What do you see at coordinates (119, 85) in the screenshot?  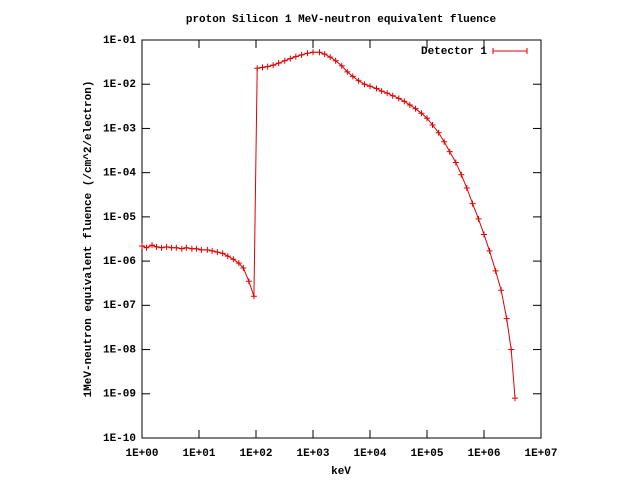 I see `y-tick-label: 1E-02` at bounding box center [119, 85].